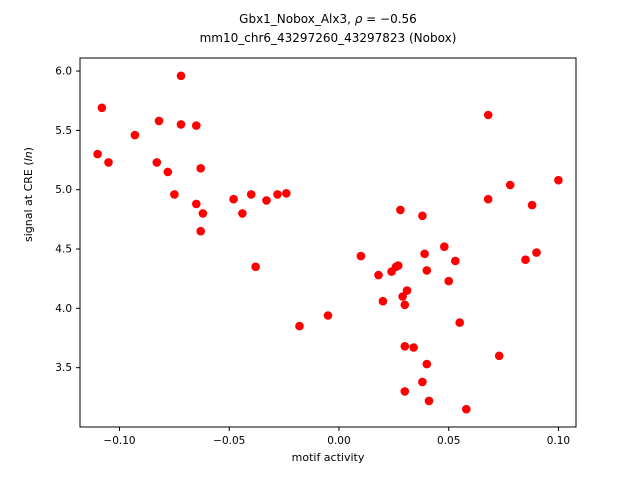 This screenshot has height=480, width=640. What do you see at coordinates (448, 441) in the screenshot?
I see `x-tick-label: 0.05` at bounding box center [448, 441].